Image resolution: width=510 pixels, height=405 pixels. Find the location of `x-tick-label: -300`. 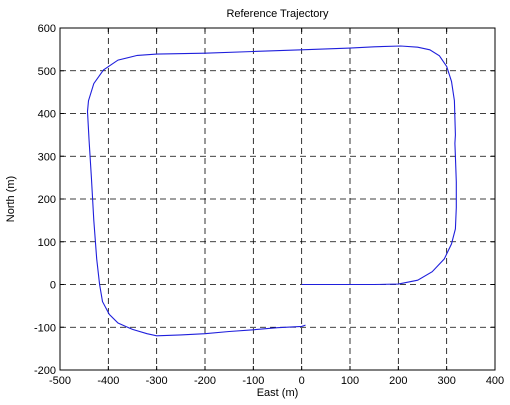

x-tick-label: -300 is located at coordinates (157, 381).